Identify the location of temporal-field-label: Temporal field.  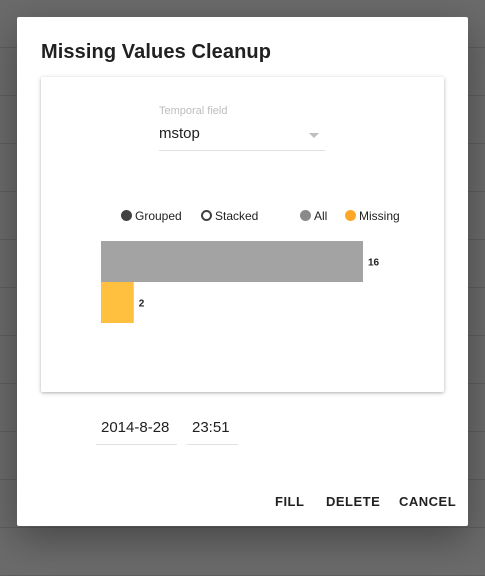
(193, 111).